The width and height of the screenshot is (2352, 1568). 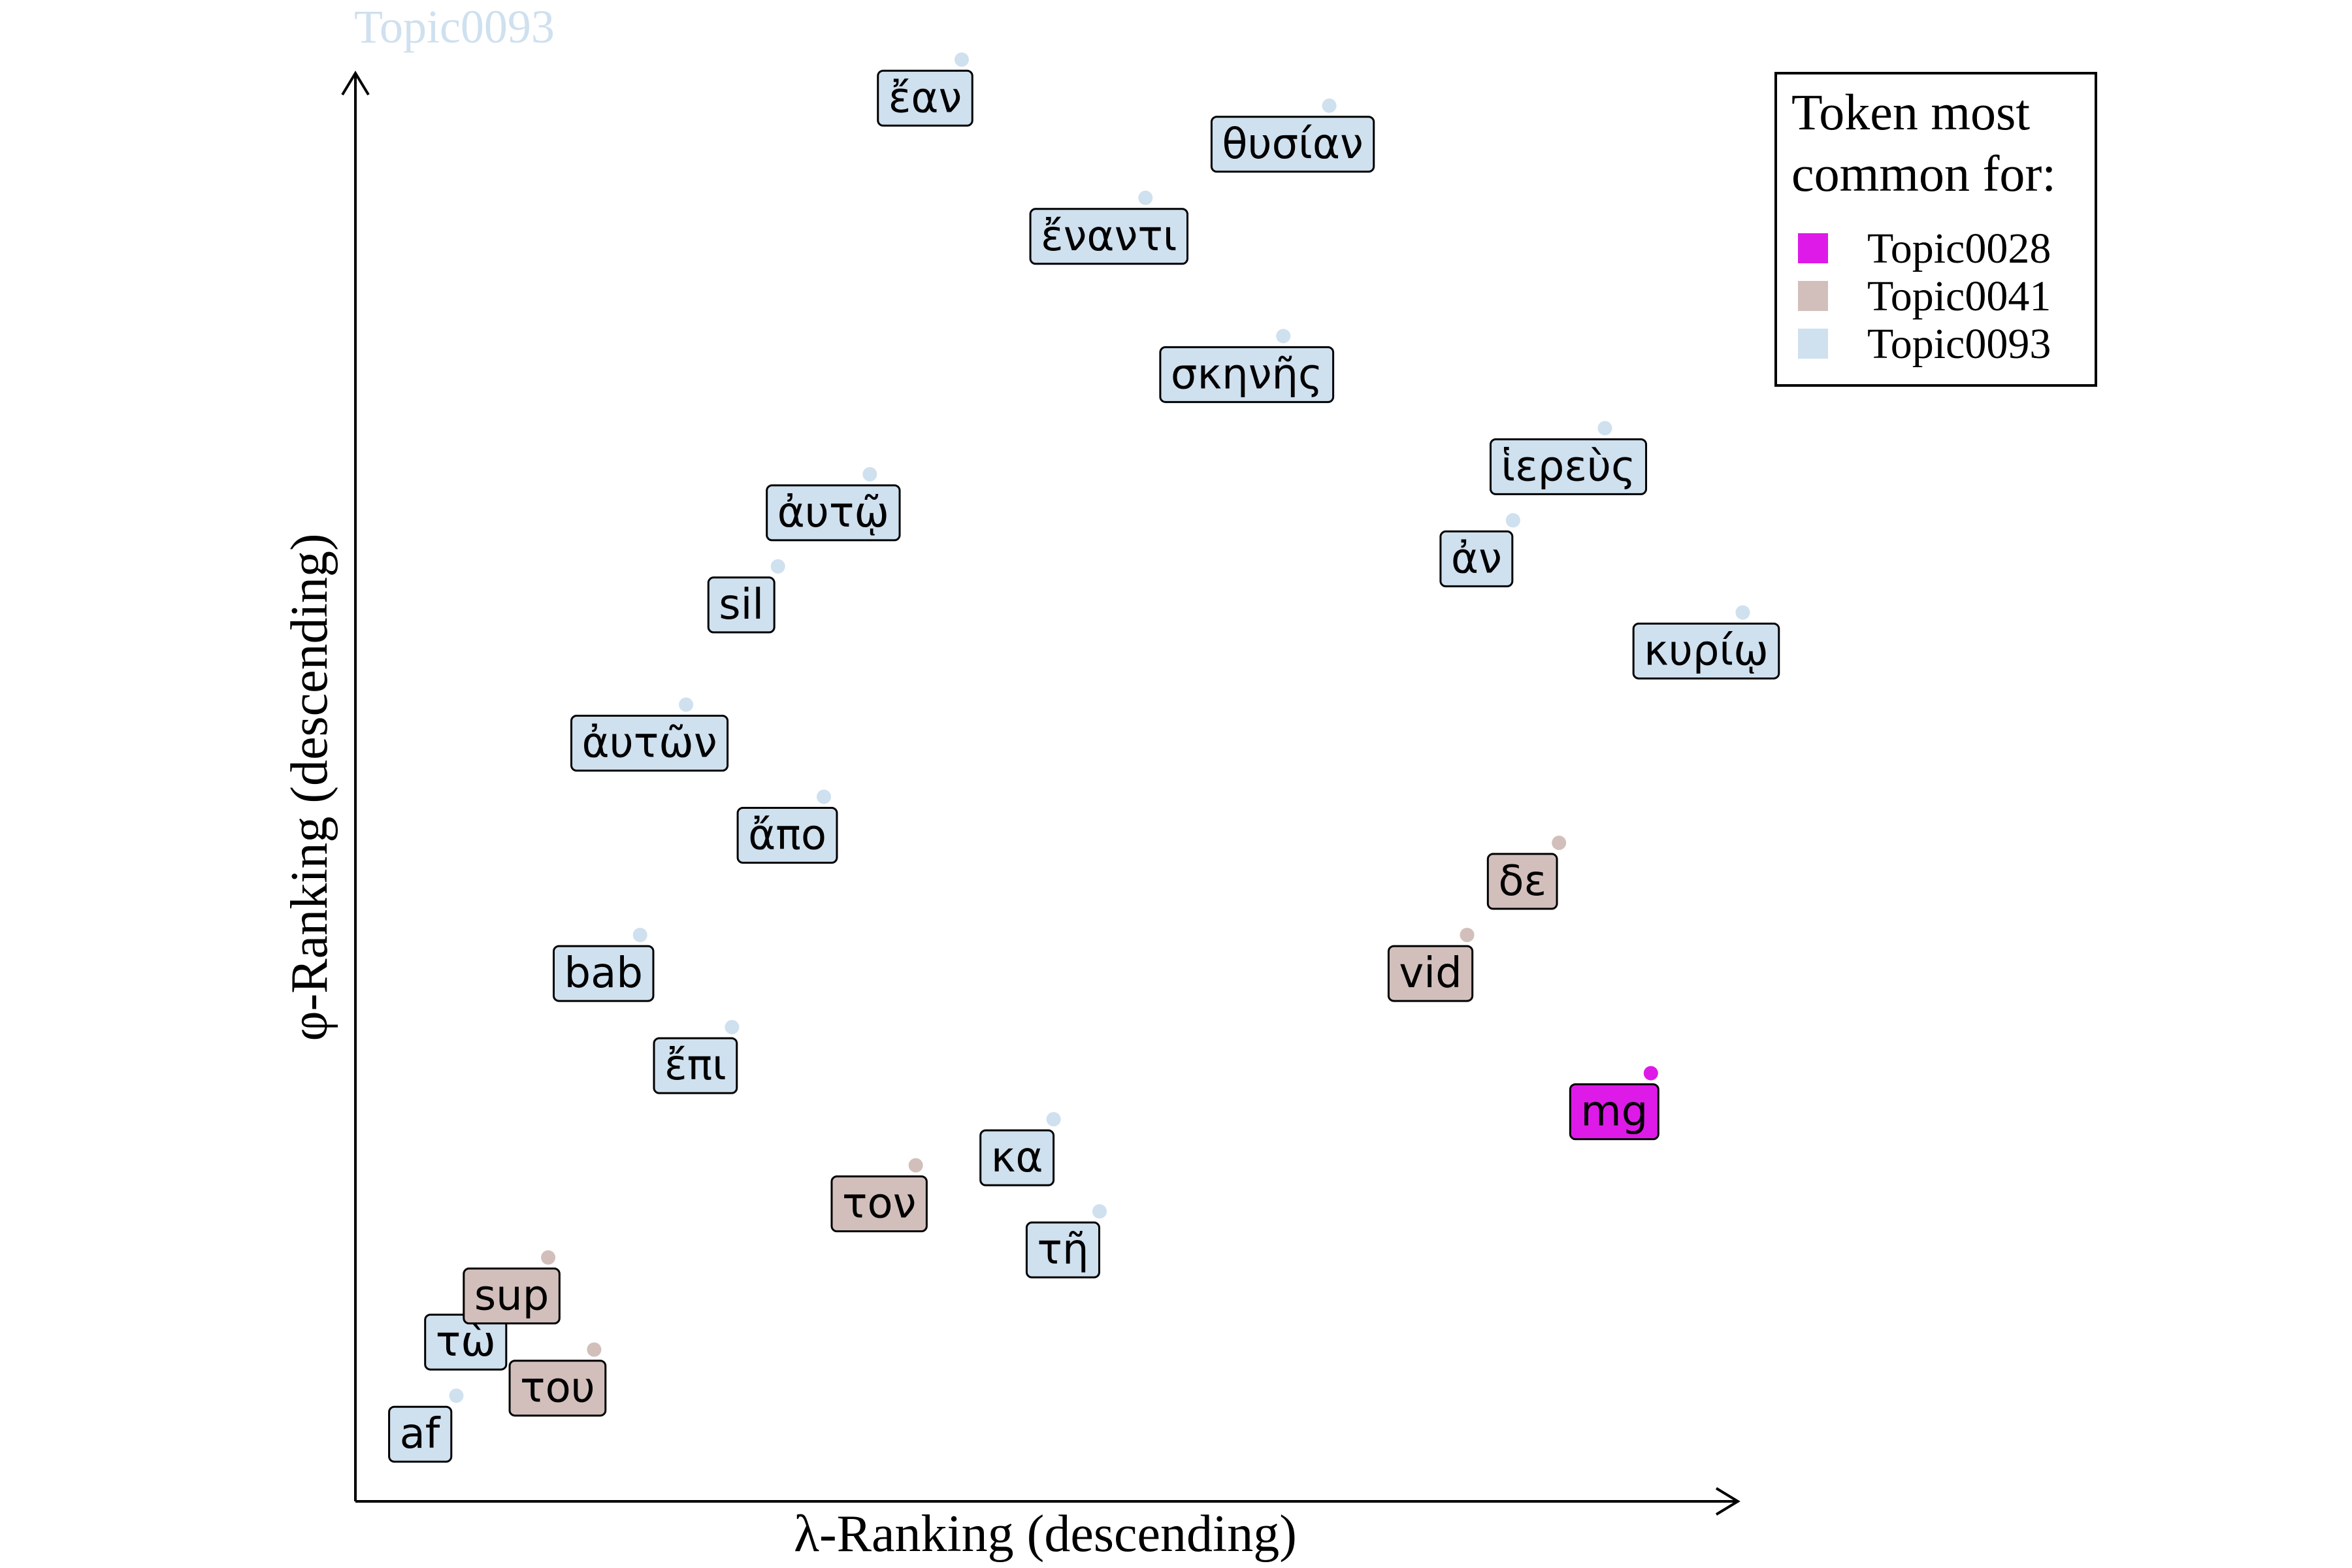 I want to click on legend-label-topic0093: Topic0093, so click(x=1959, y=344).